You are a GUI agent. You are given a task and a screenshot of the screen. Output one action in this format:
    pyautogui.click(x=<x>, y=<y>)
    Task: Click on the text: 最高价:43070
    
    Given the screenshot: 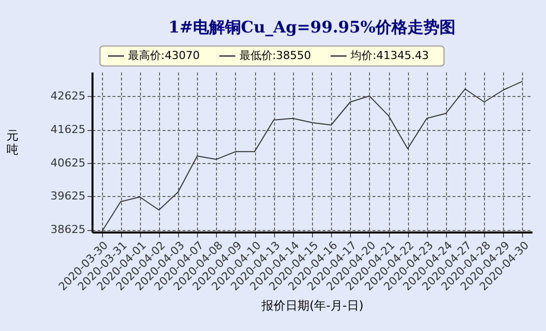 What is the action you would take?
    pyautogui.click(x=164, y=55)
    